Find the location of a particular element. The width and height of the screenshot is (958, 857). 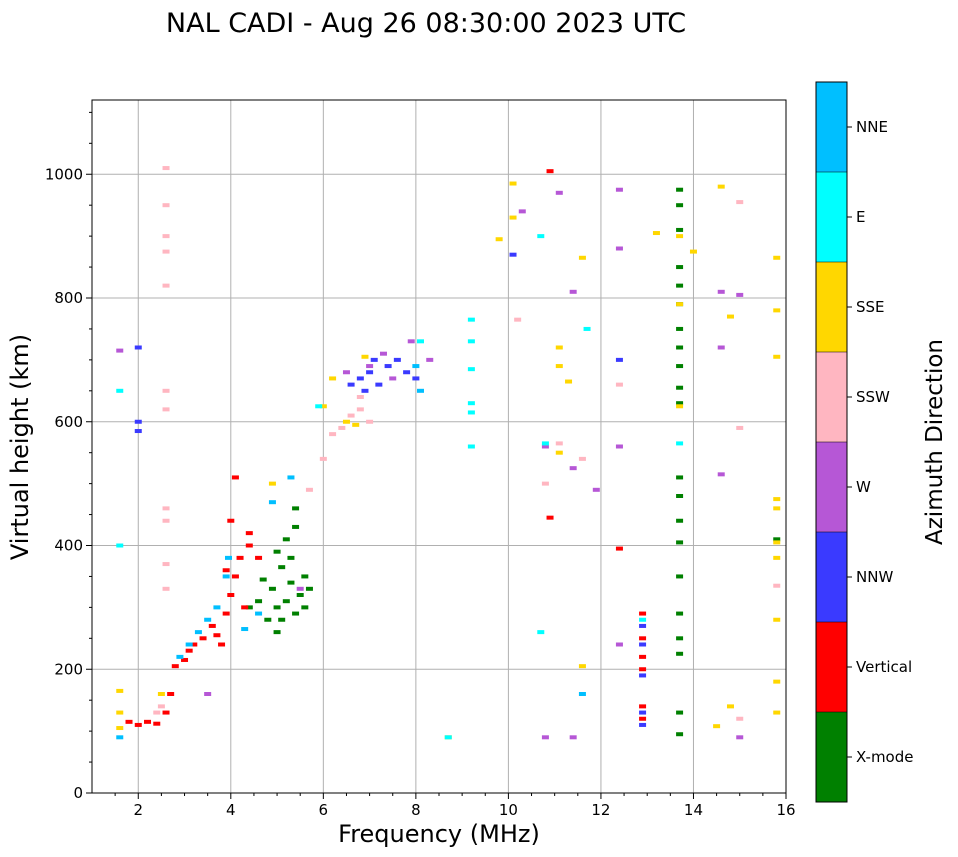

colorbar-tick-label: NNE is located at coordinates (872, 127).